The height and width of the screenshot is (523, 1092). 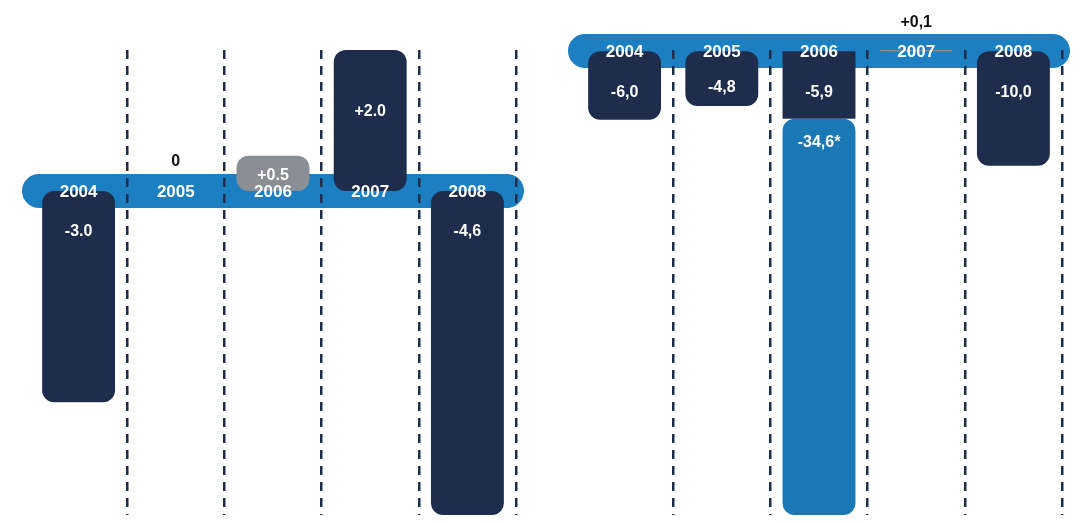 I want to click on data-label: -4,8, so click(x=722, y=86).